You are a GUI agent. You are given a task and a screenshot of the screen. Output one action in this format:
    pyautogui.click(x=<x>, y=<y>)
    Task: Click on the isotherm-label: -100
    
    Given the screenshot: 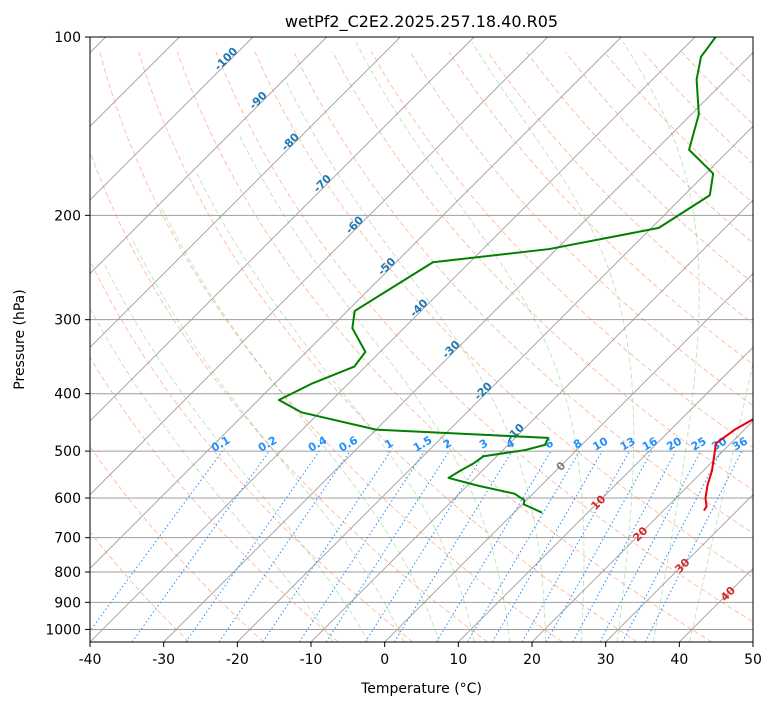 What is the action you would take?
    pyautogui.click(x=226, y=58)
    